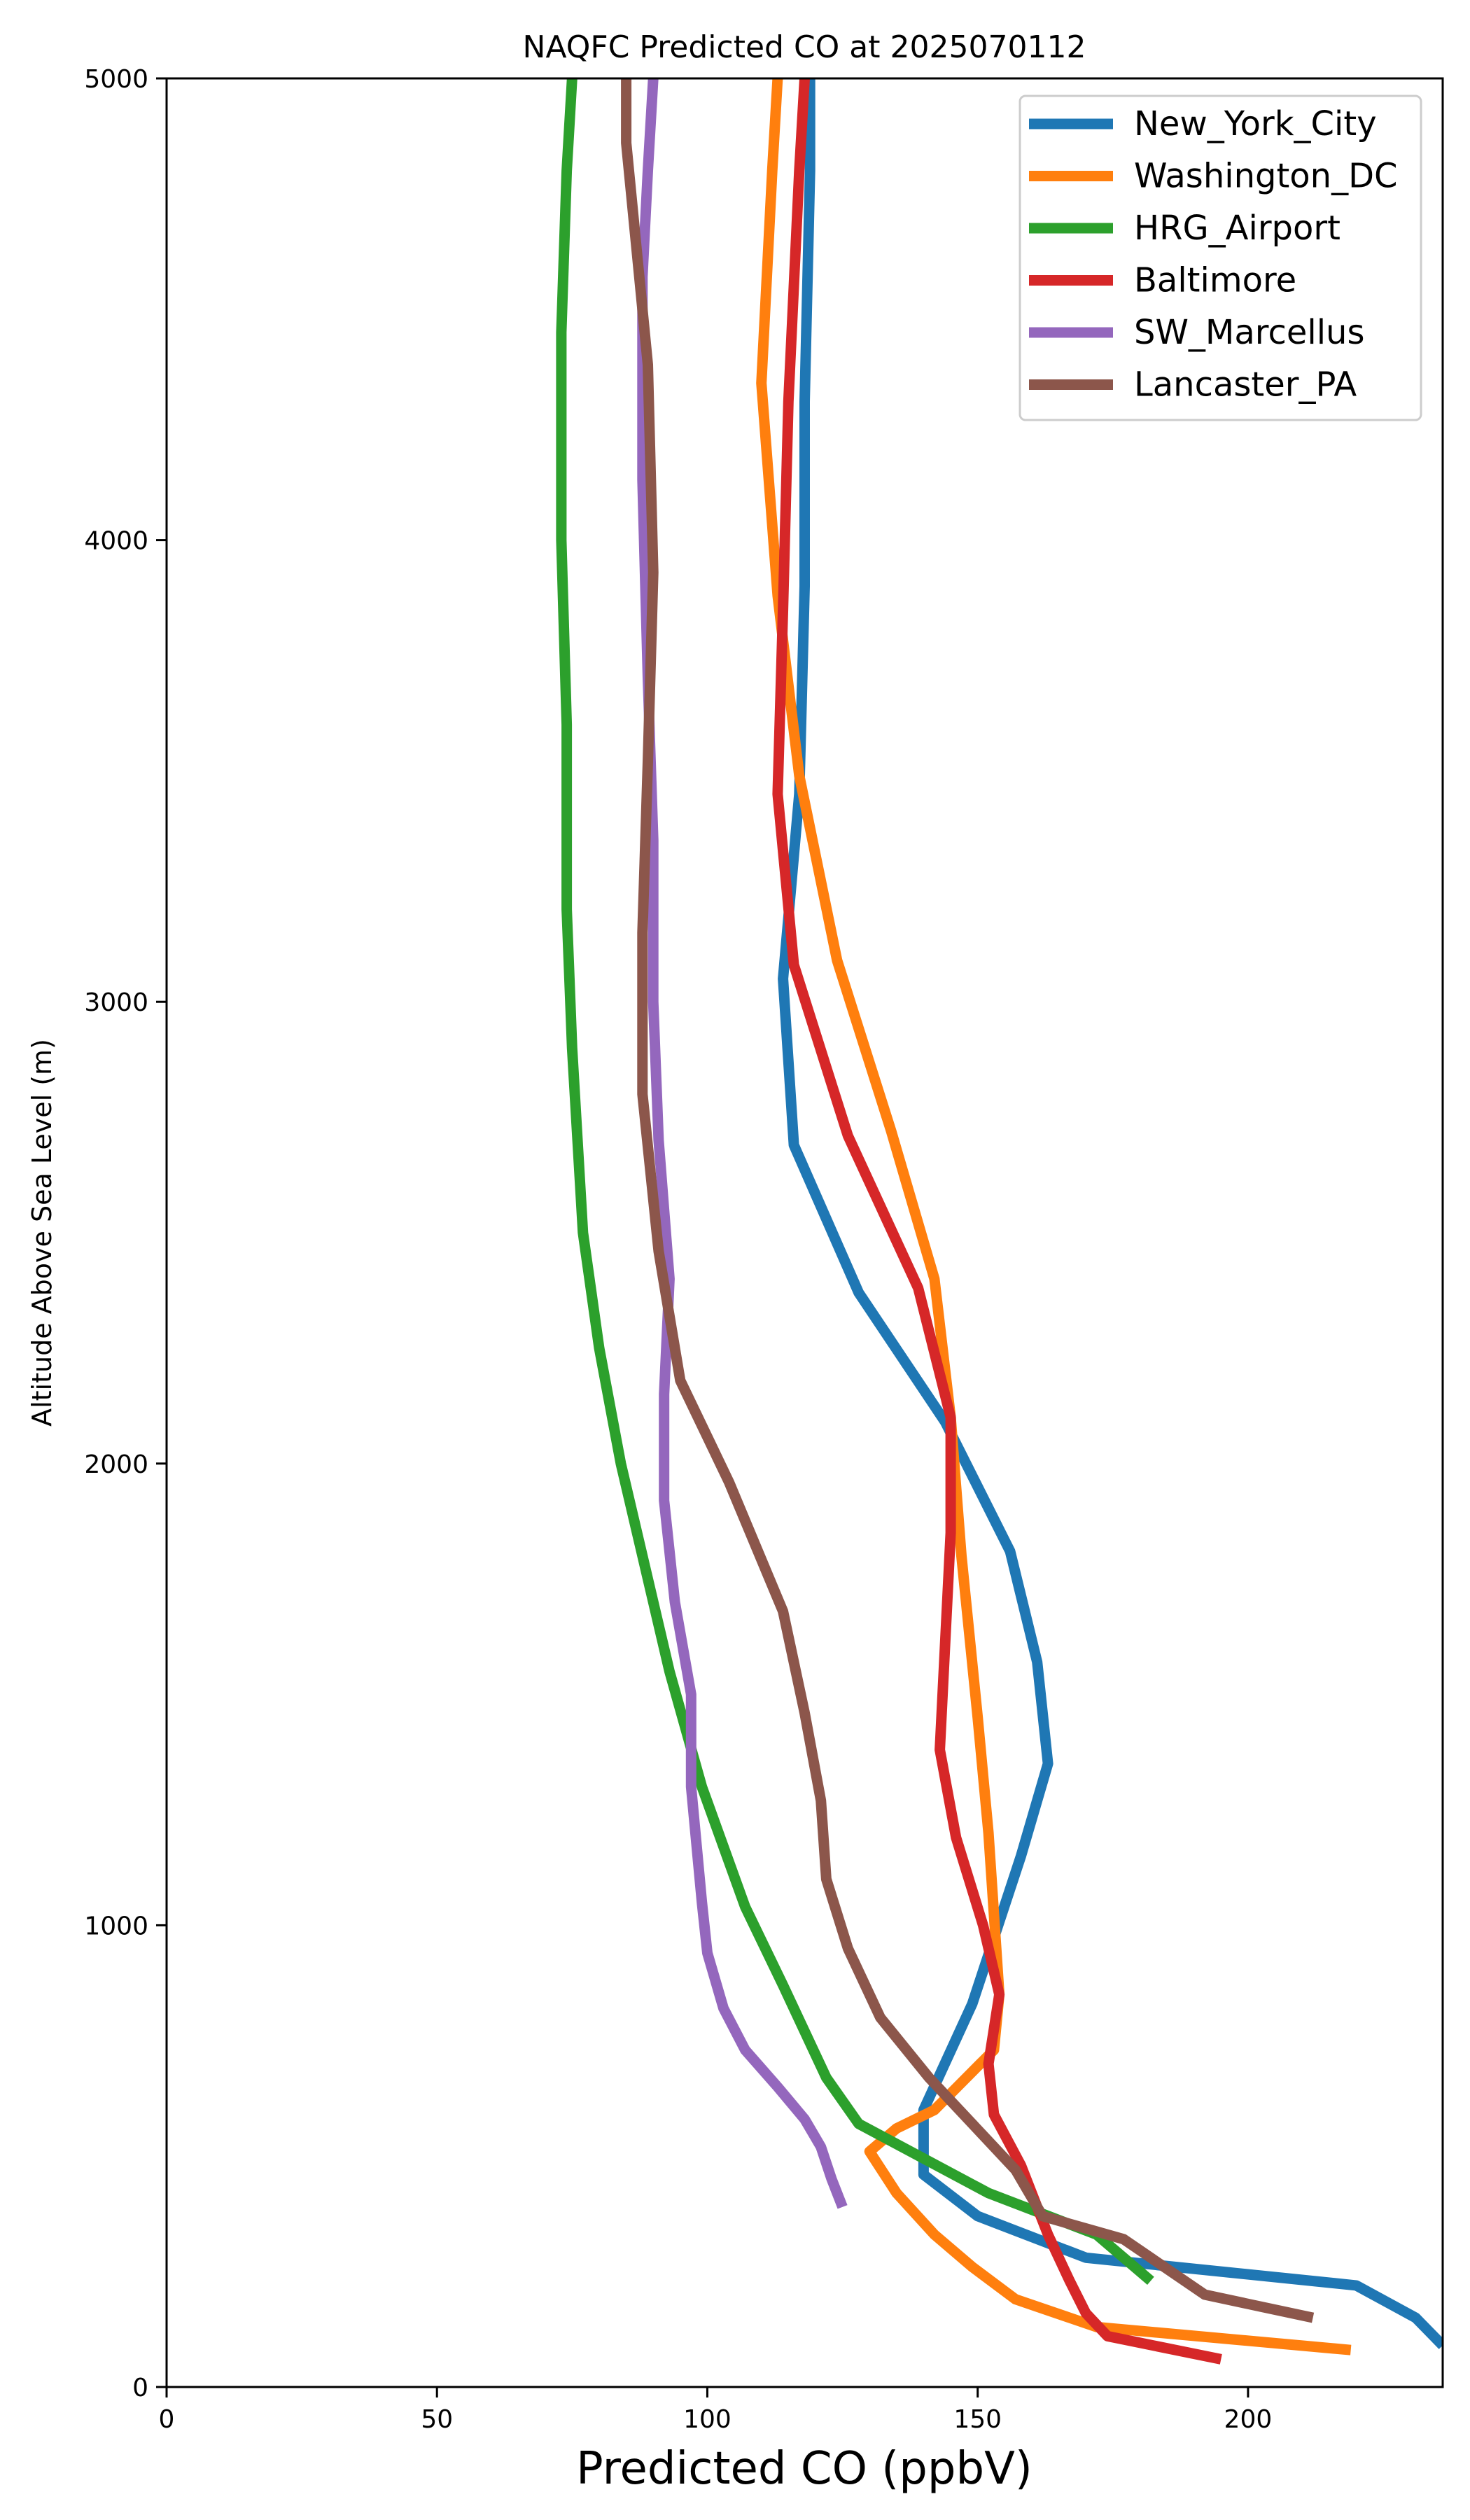  Describe the element at coordinates (116, 79) in the screenshot. I see `y-tick-label: 5000` at that location.